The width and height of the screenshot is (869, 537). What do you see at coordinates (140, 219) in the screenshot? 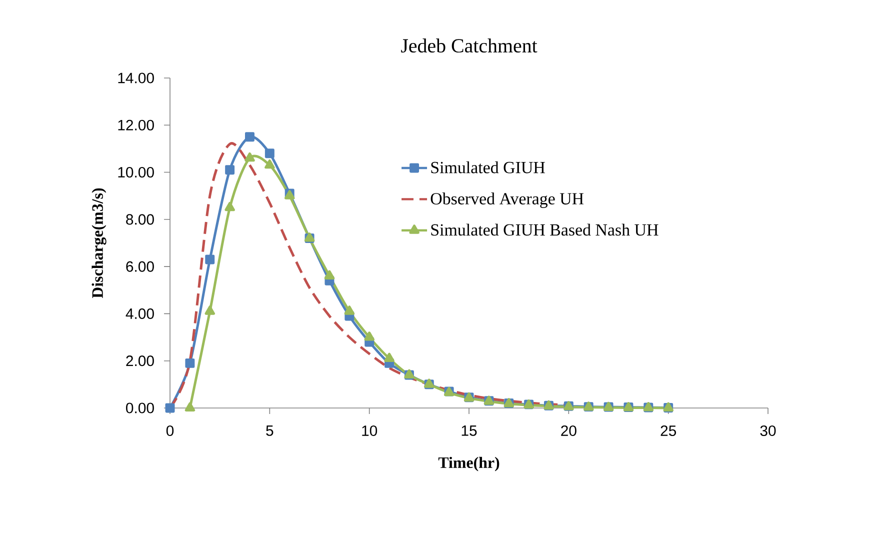
I see `y-tick-label: 8.00` at bounding box center [140, 219].